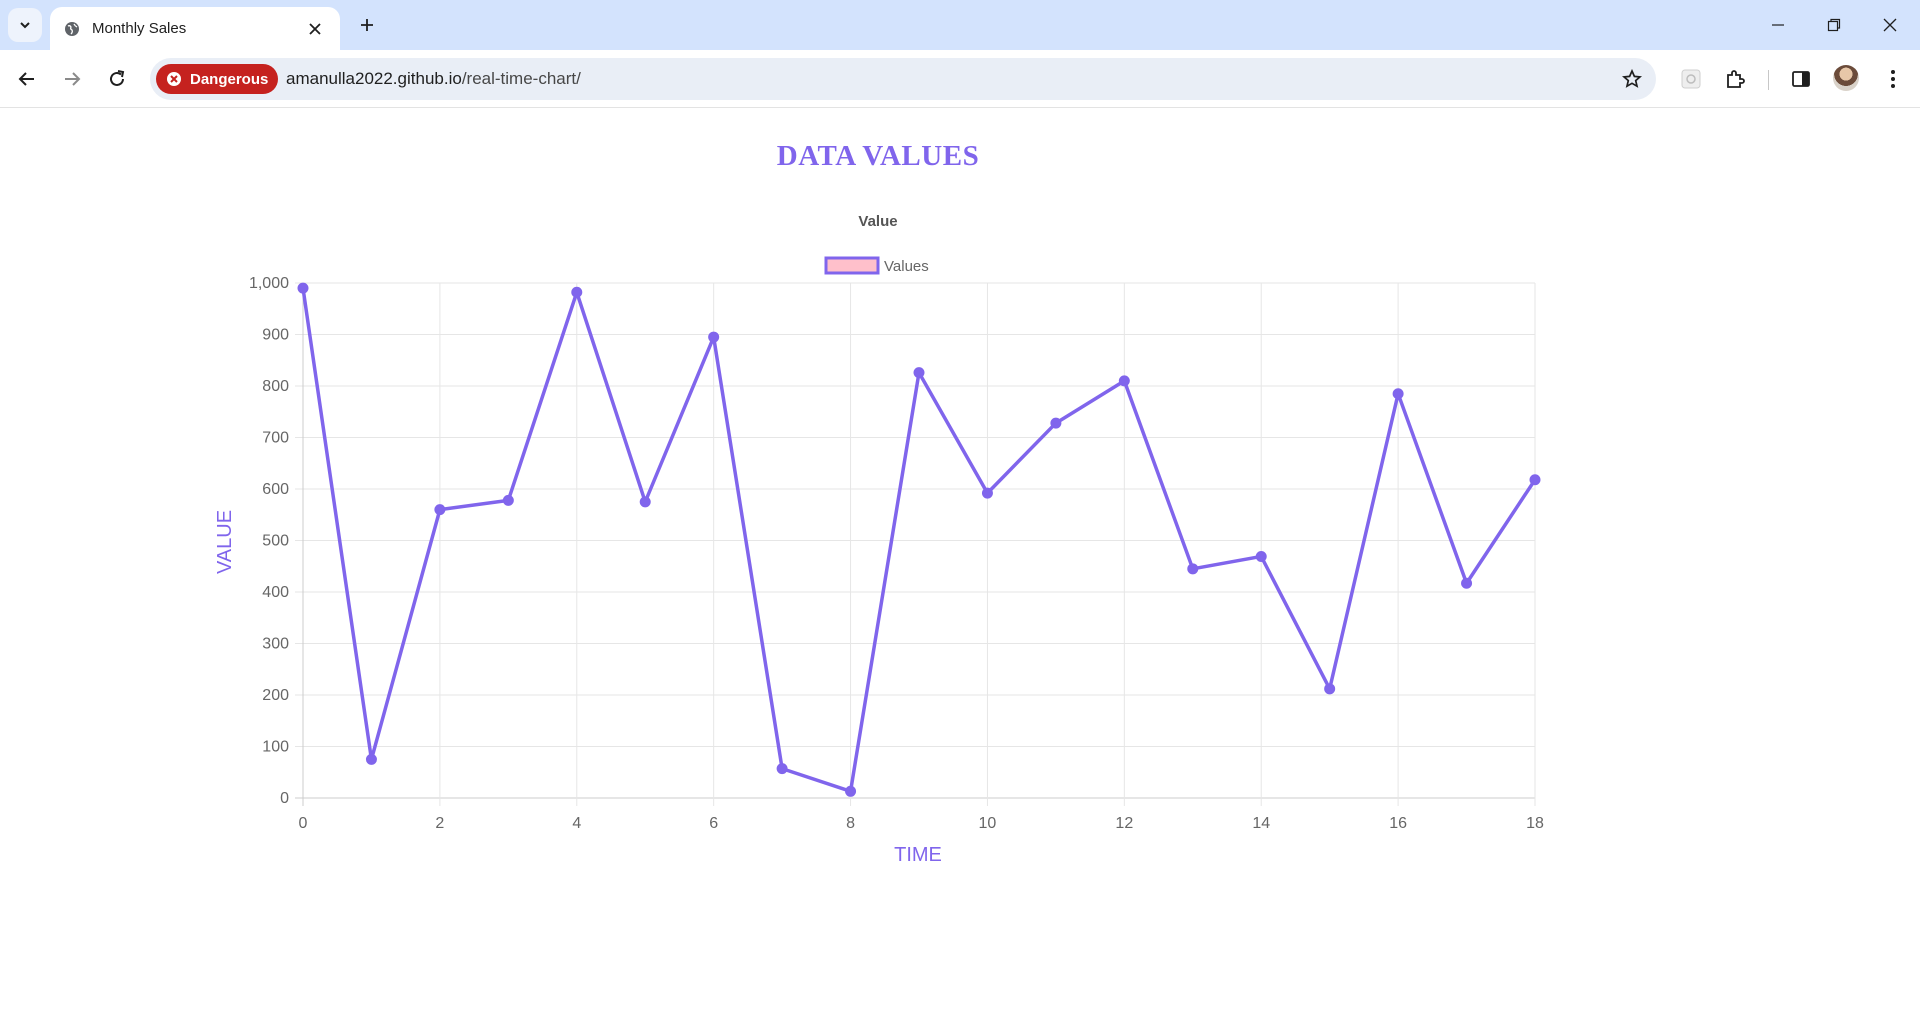  What do you see at coordinates (72, 28) in the screenshot?
I see `globe-icon` at bounding box center [72, 28].